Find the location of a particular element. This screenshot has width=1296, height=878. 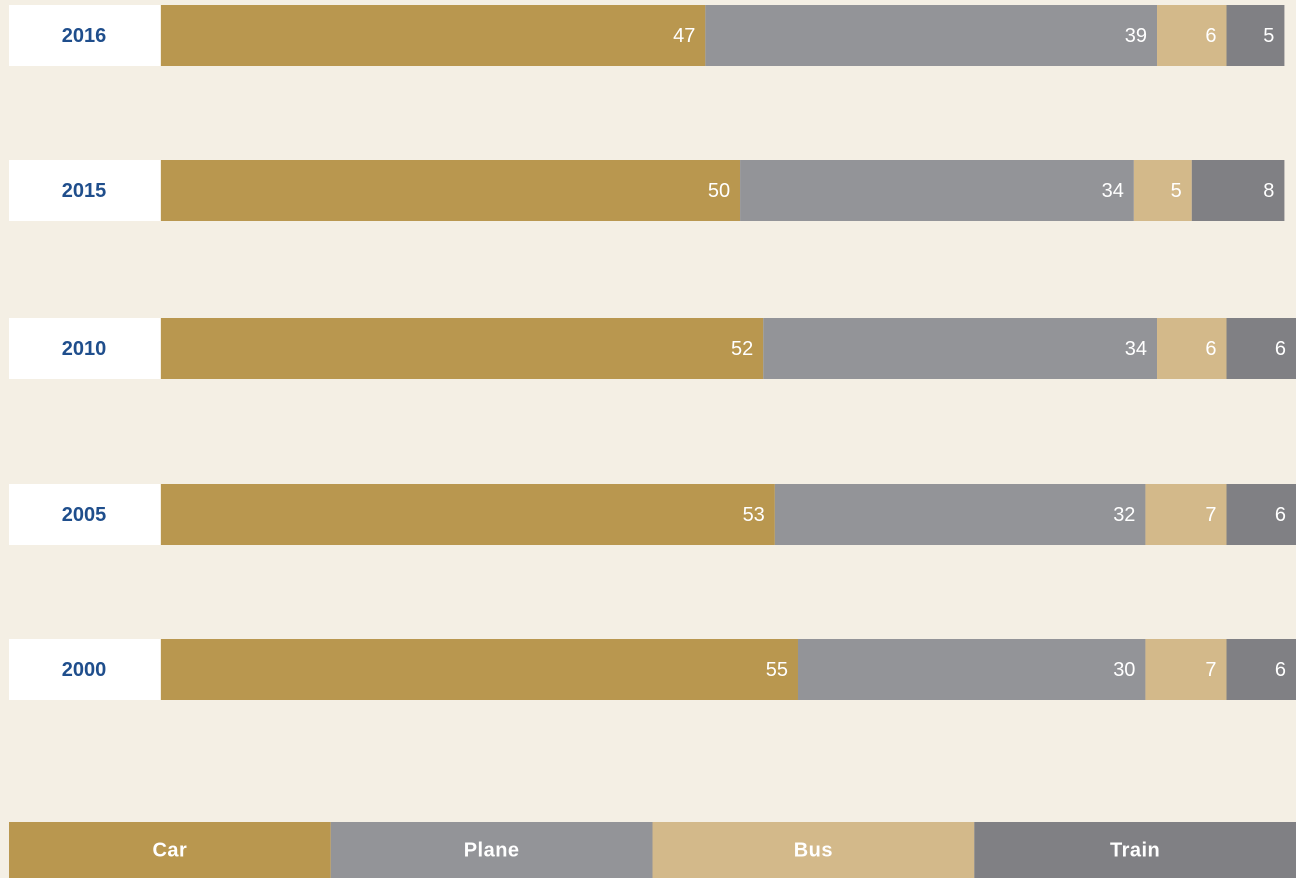

y-tick-label: 2010 is located at coordinates (84, 349).